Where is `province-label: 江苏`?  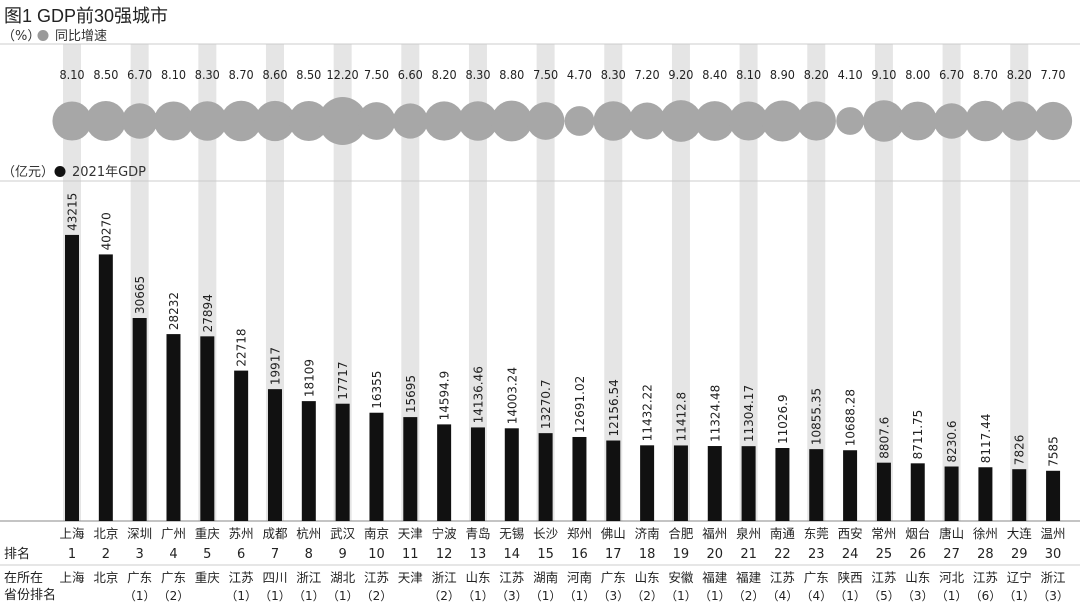 province-label: 江苏 is located at coordinates (782, 577).